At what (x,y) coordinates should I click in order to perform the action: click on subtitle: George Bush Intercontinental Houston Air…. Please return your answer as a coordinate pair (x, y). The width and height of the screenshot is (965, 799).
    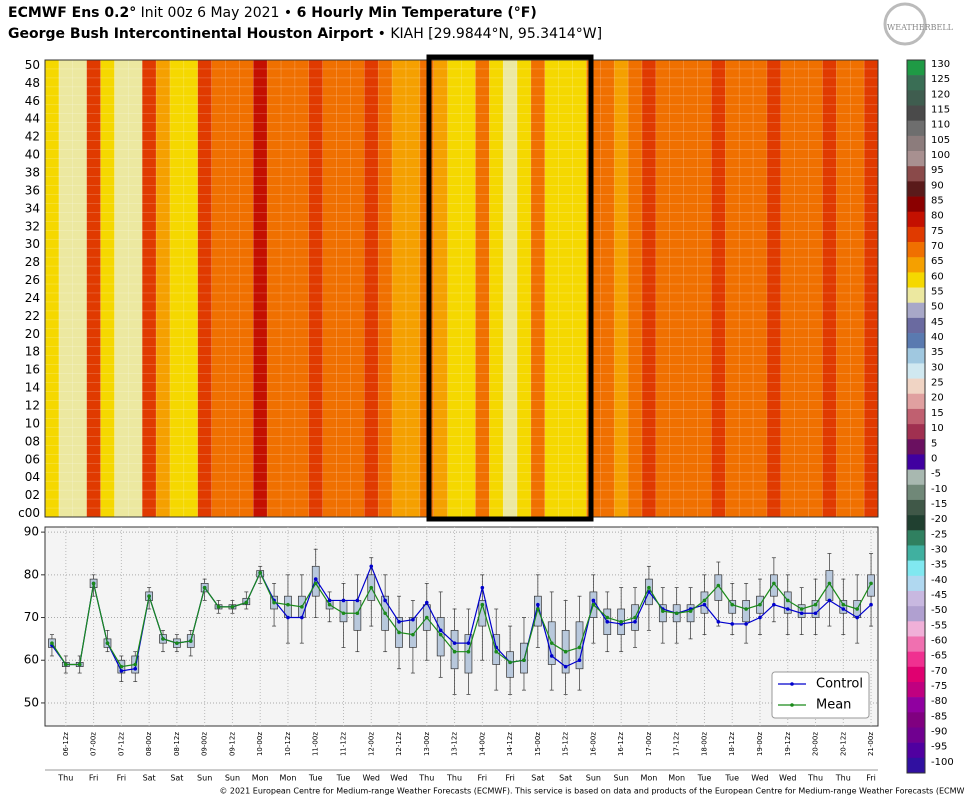
    Looking at the image, I should click on (305, 34).